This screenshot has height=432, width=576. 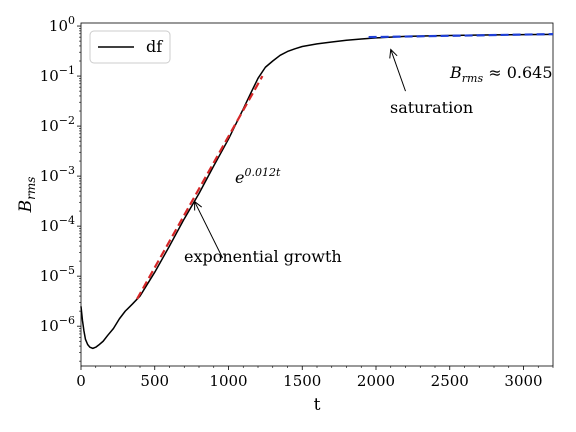 What do you see at coordinates (67, 170) in the screenshot?
I see `y-tick-exponent: −3` at bounding box center [67, 170].